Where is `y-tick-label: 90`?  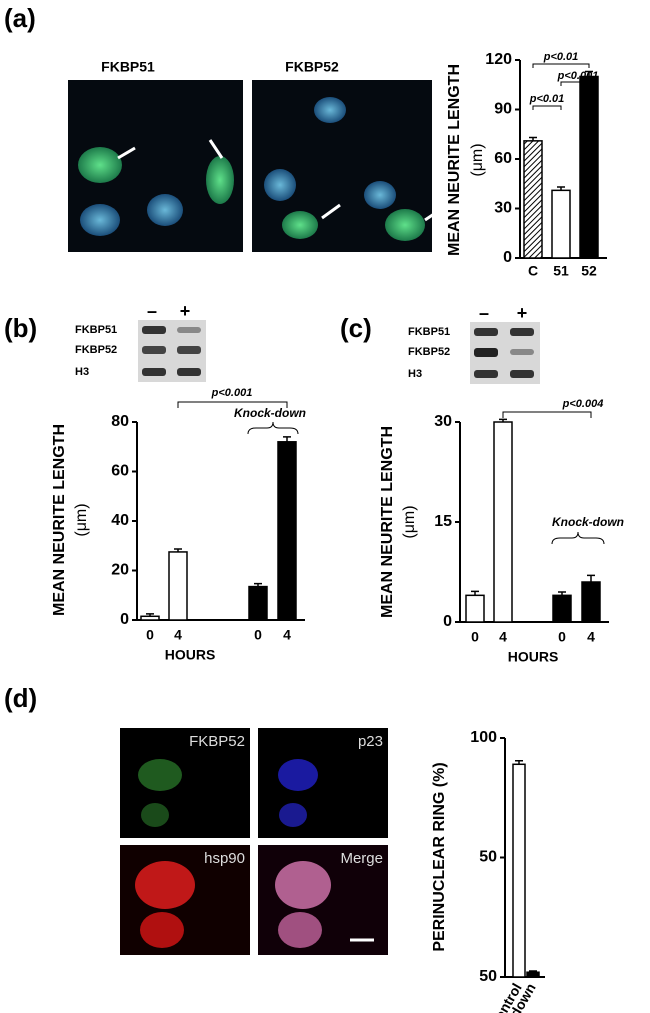 y-tick-label: 90 is located at coordinates (503, 109).